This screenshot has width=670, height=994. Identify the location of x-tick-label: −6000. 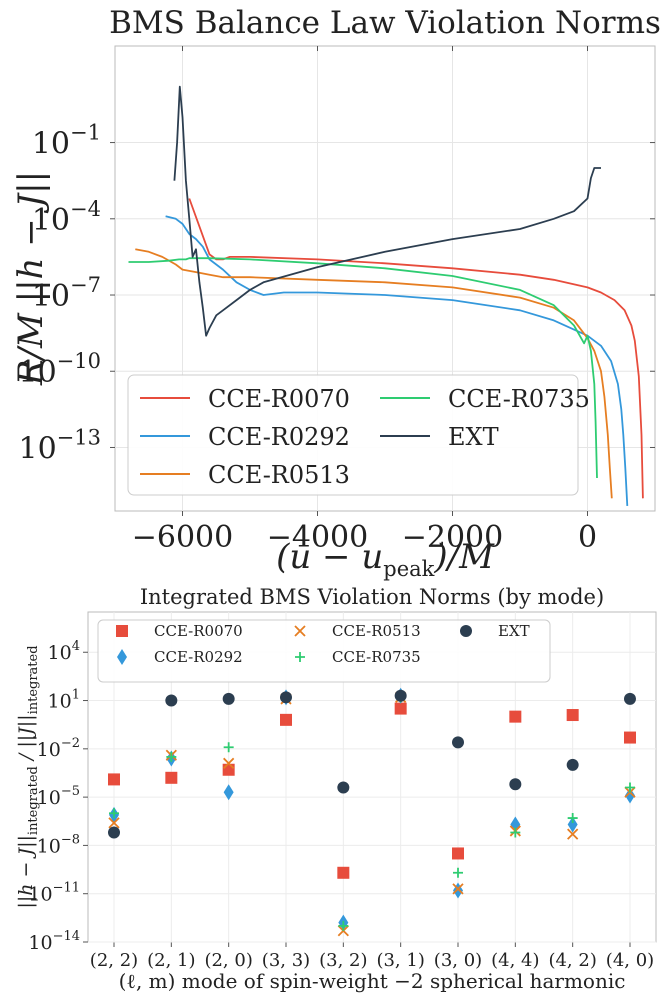
(182, 537).